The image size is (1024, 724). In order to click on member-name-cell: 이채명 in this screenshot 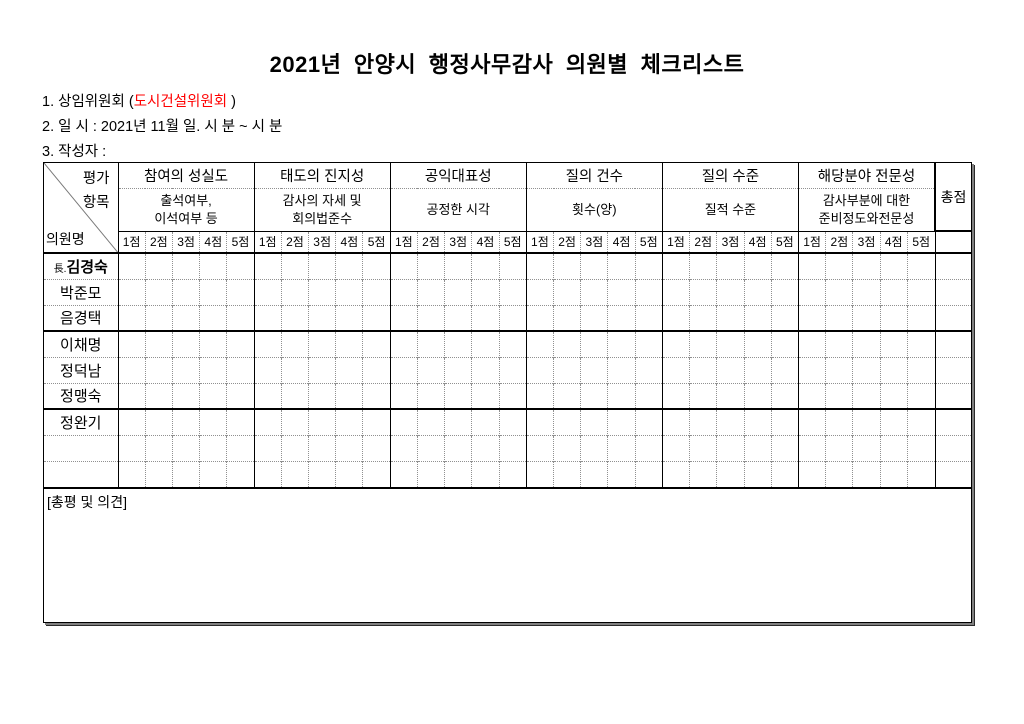, I will do `click(81, 343)`.